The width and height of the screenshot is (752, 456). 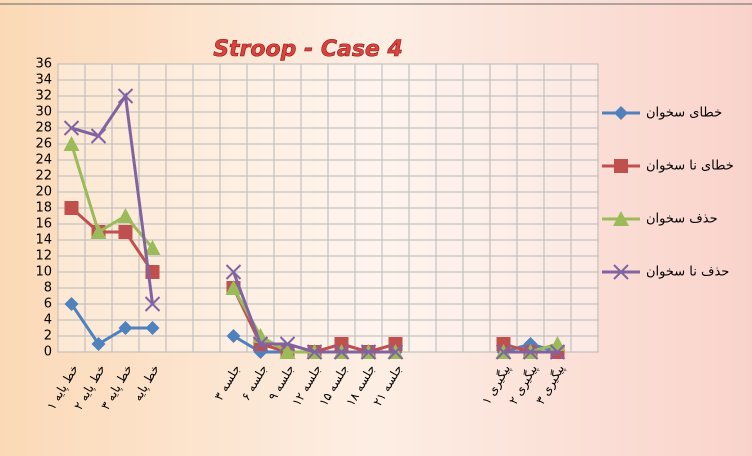 What do you see at coordinates (43, 176) in the screenshot?
I see `y-tick-label: 22` at bounding box center [43, 176].